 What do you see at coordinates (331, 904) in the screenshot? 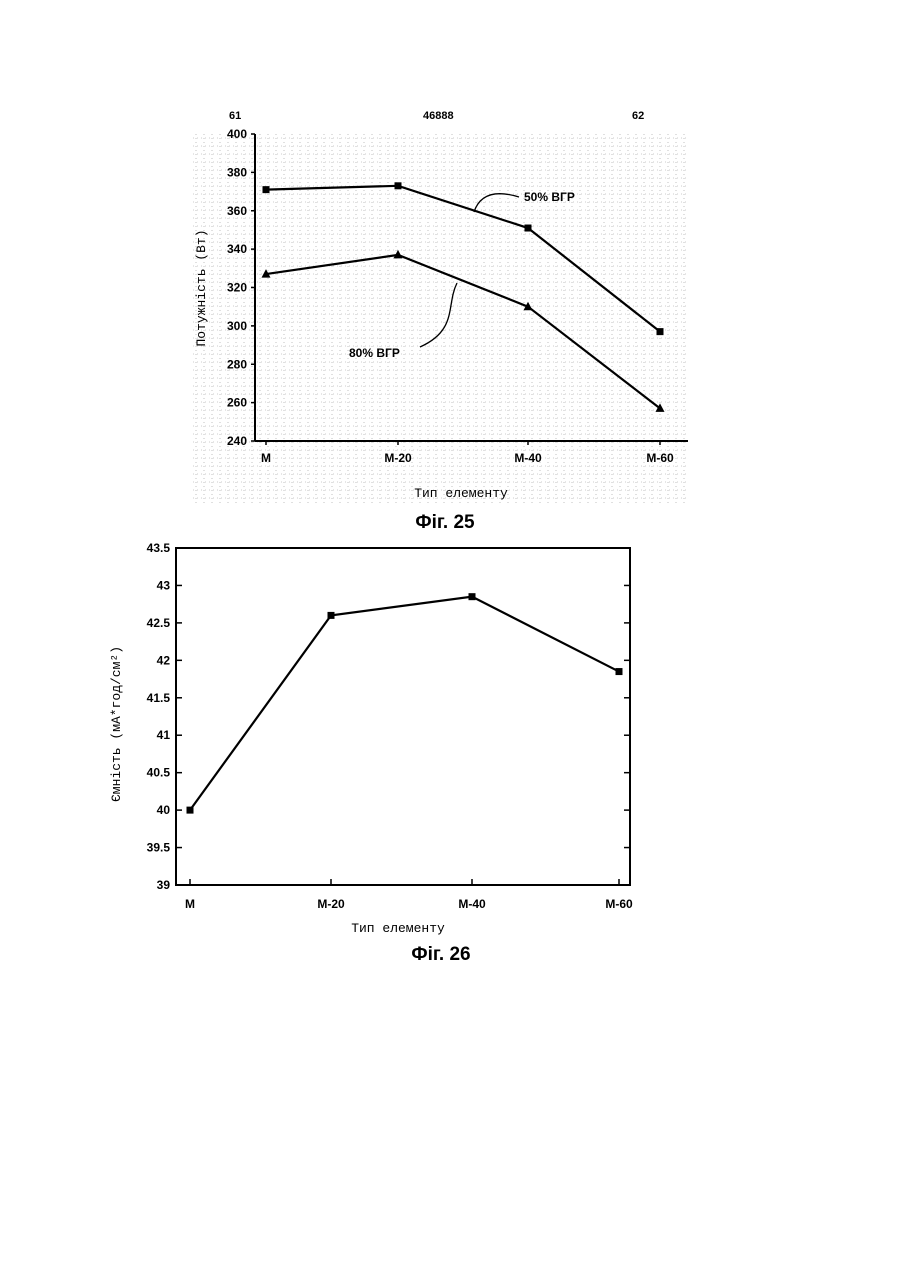
I see `fig26-x-tick-label: M-20` at bounding box center [331, 904].